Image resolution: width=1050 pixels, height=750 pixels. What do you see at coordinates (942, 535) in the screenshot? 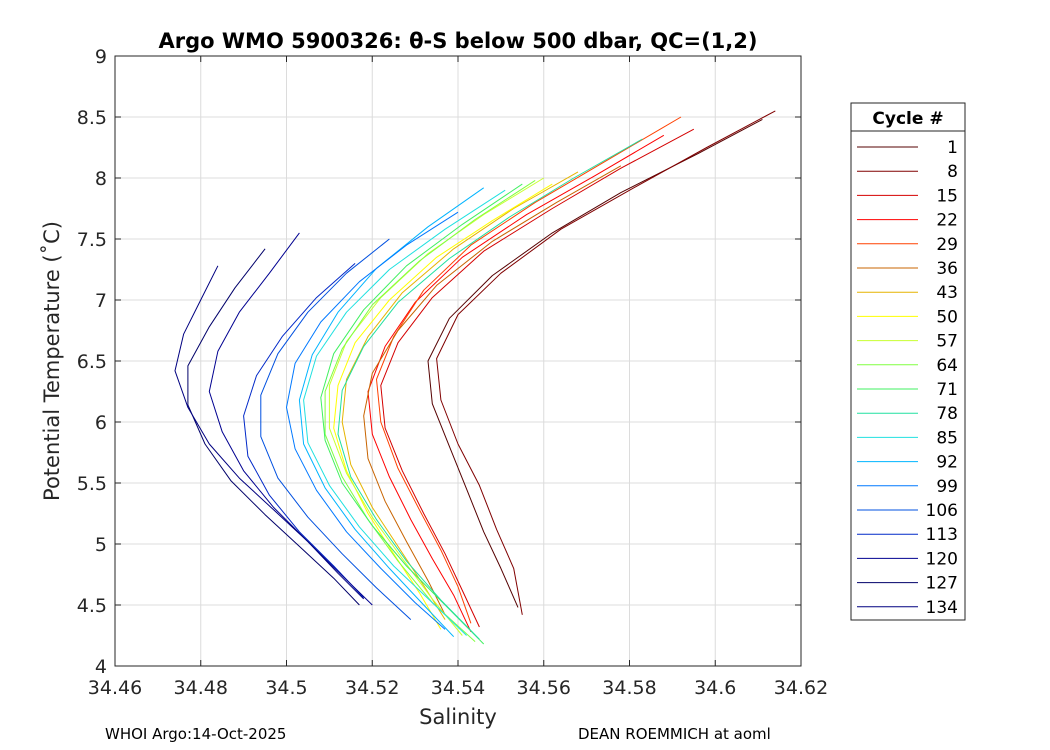
I see `legend-label: 113` at bounding box center [942, 535].